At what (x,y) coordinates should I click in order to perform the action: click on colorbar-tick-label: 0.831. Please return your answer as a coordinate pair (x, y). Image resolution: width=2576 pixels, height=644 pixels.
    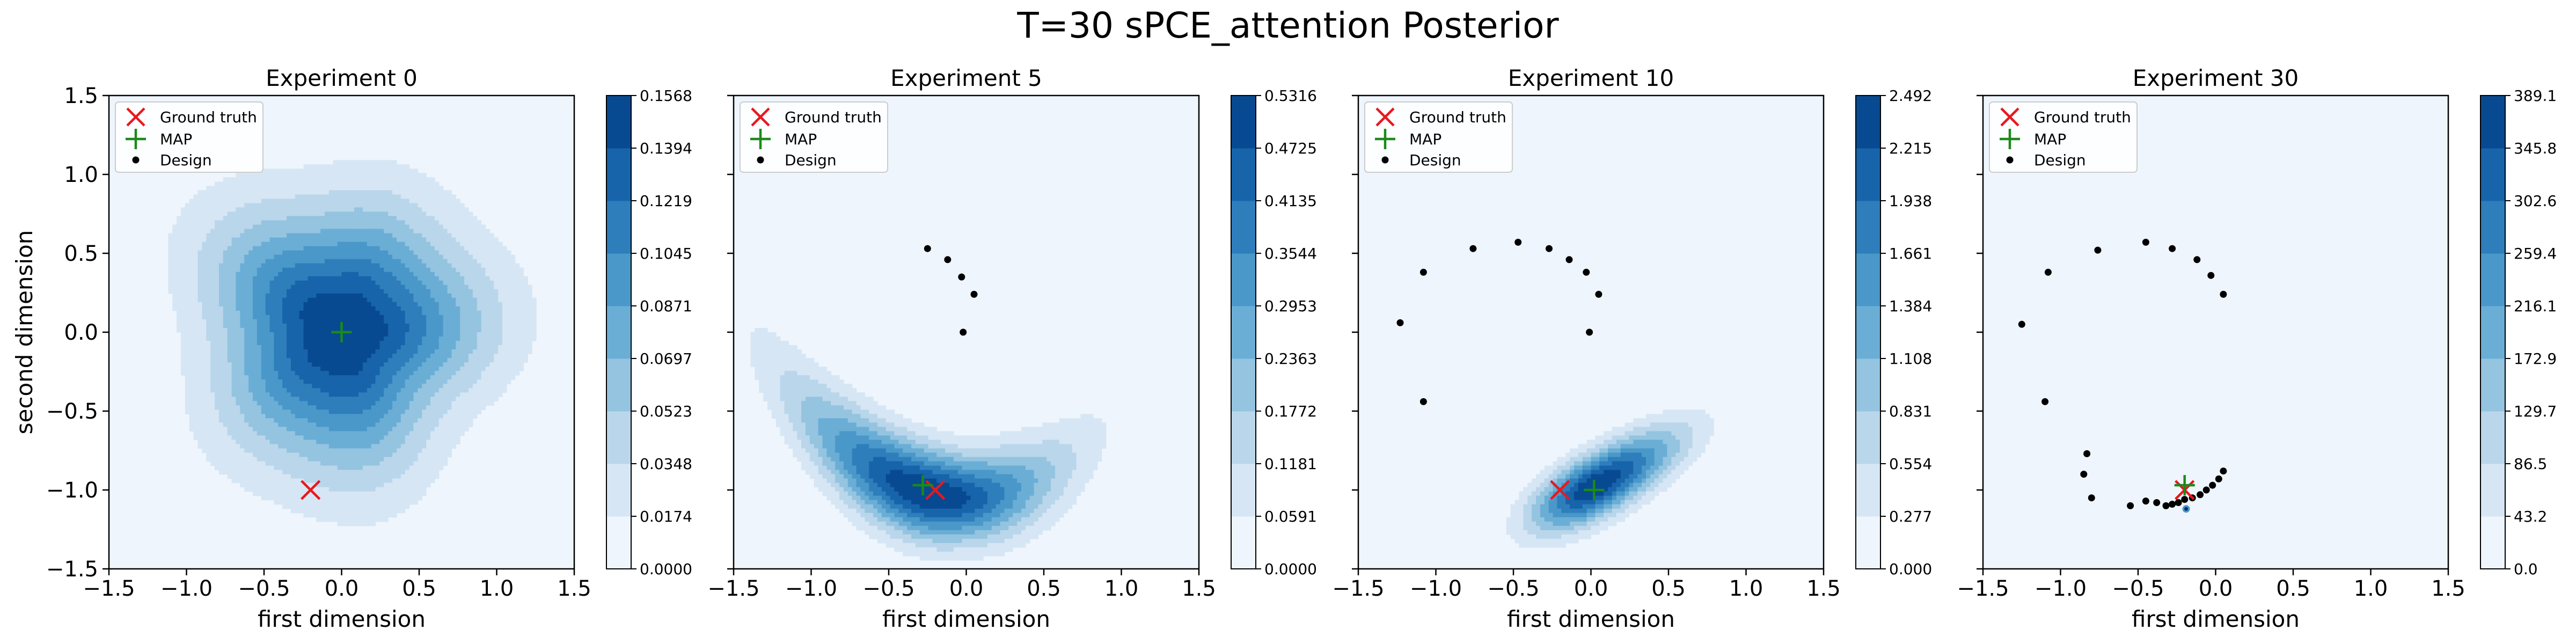
    Looking at the image, I should click on (1910, 411).